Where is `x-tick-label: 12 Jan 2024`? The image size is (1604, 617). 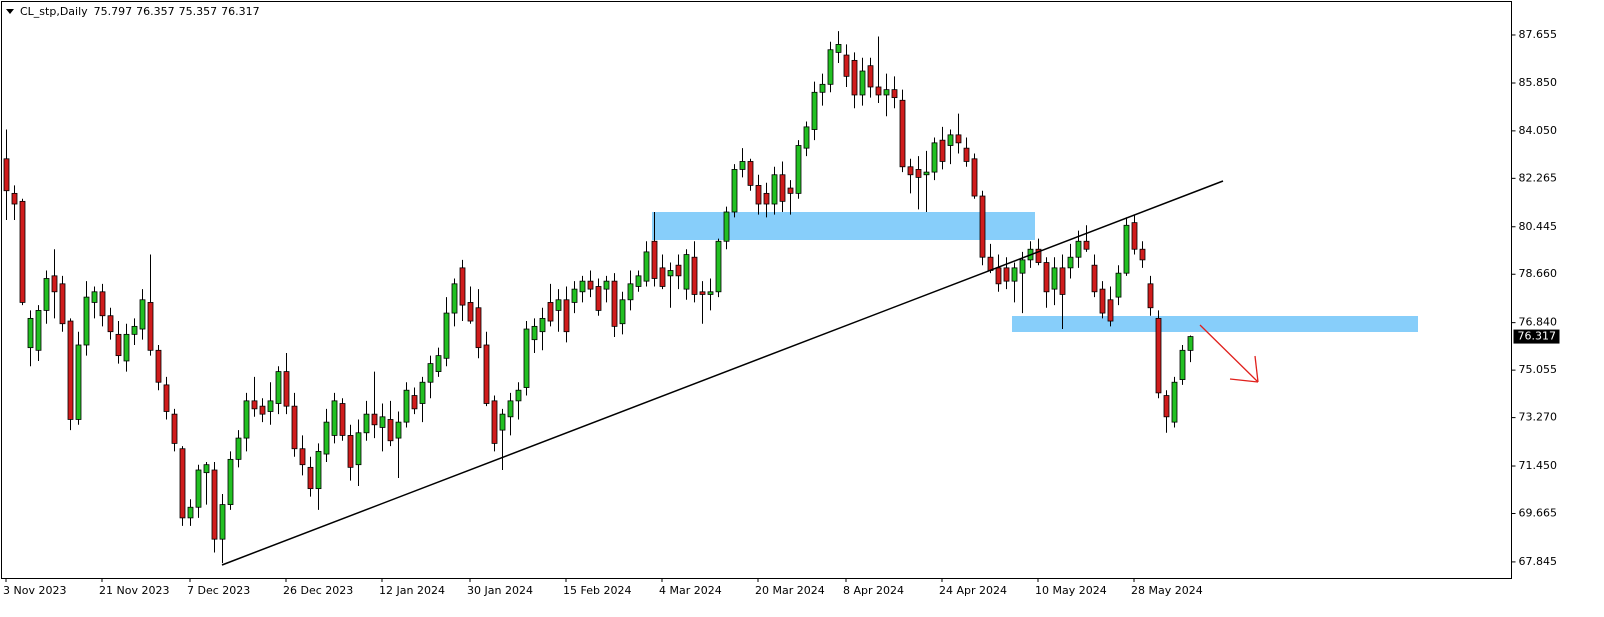
x-tick-label: 12 Jan 2024 is located at coordinates (412, 590).